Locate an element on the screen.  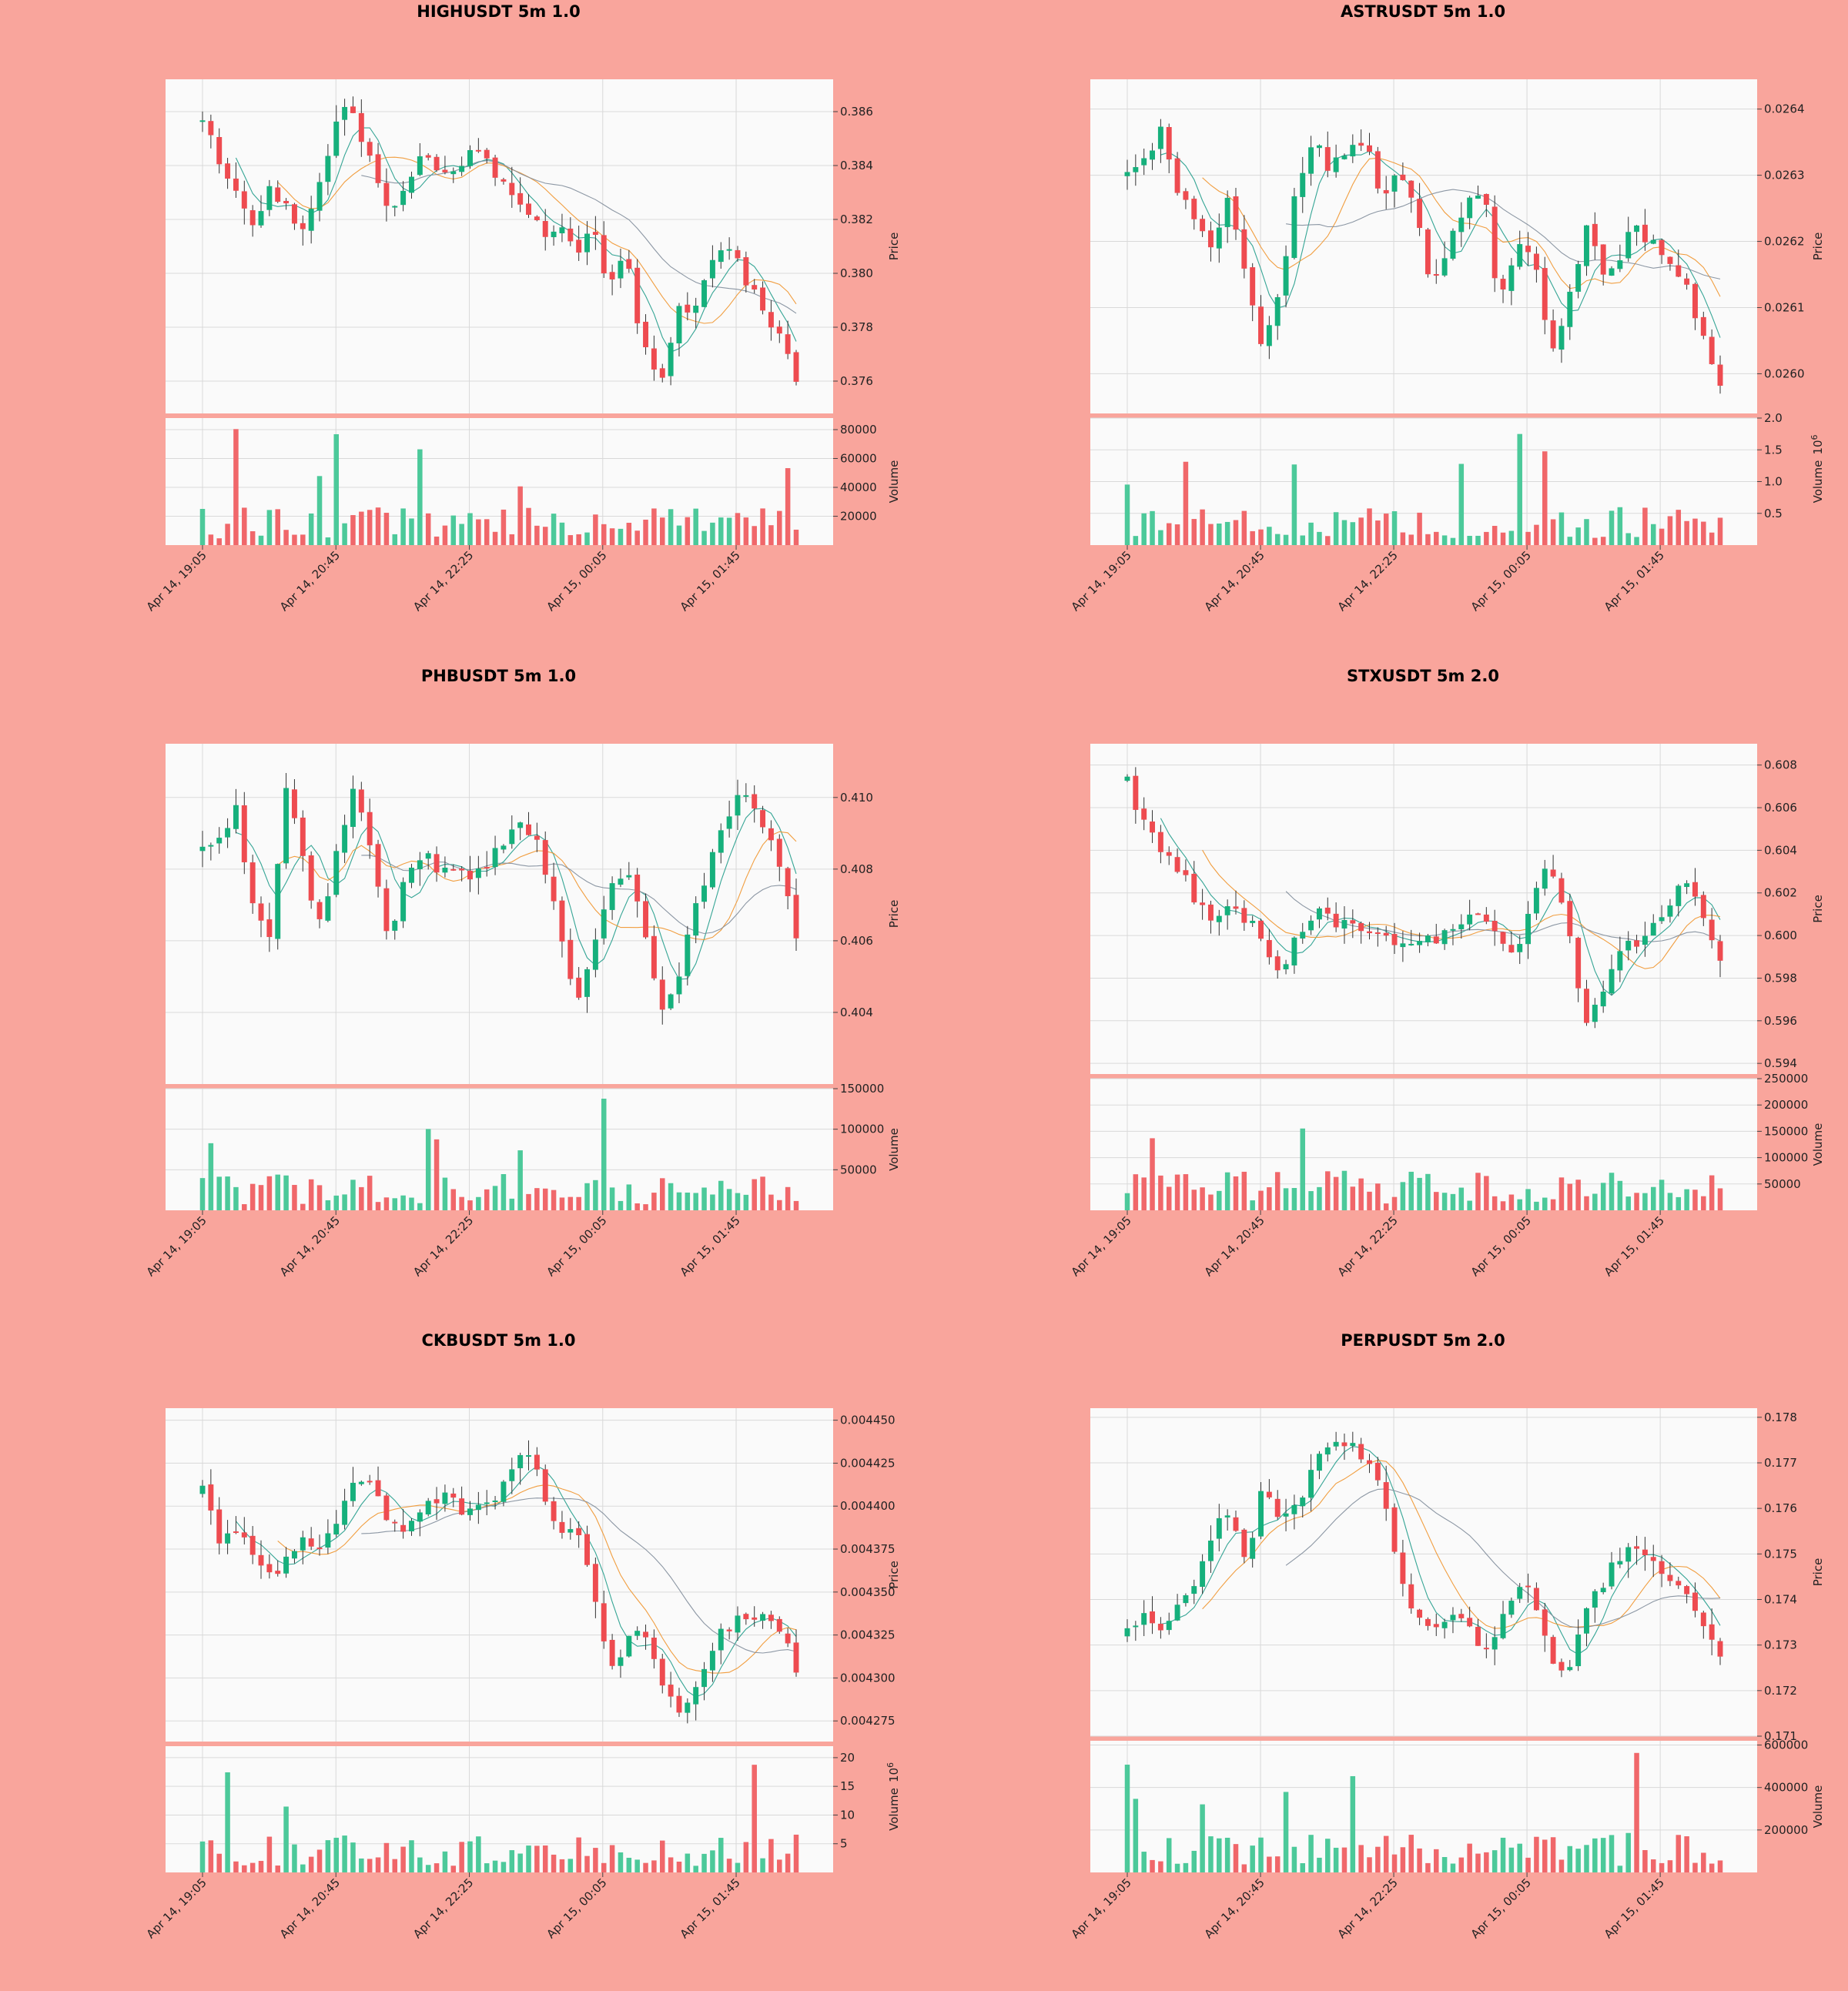
moving-average-line is located at coordinates (579, 1575).